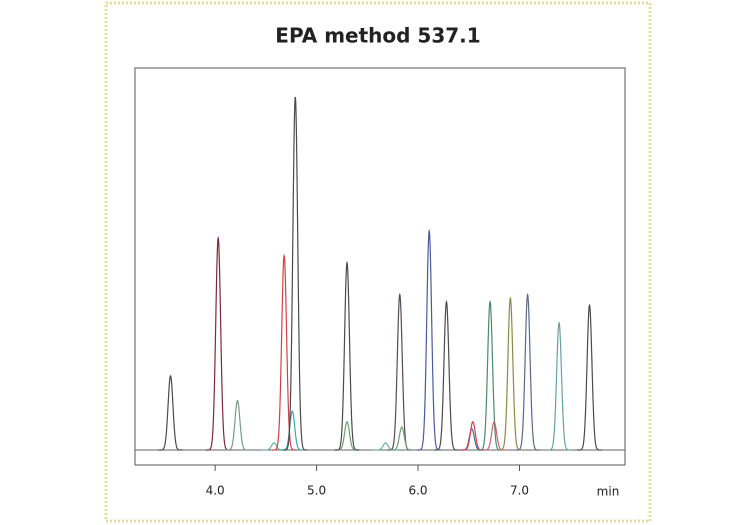 The width and height of the screenshot is (756, 525). Describe the element at coordinates (316, 491) in the screenshot. I see `x-tick-label: 5.0` at that location.